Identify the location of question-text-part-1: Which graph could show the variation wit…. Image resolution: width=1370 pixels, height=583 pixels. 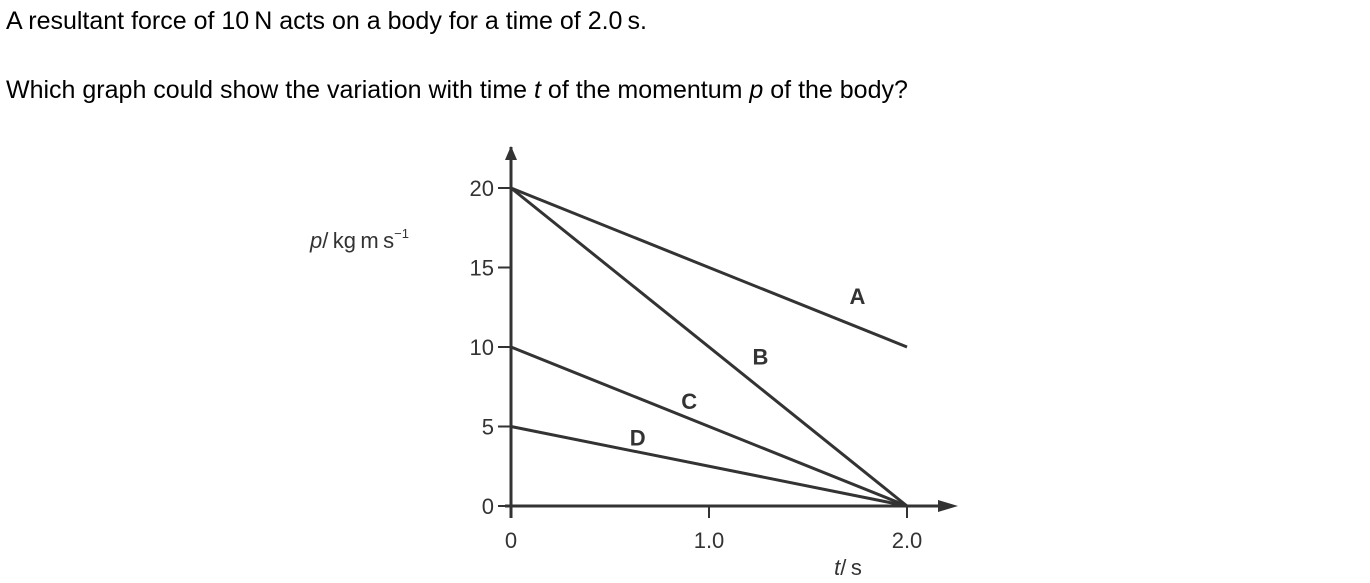
(270, 90).